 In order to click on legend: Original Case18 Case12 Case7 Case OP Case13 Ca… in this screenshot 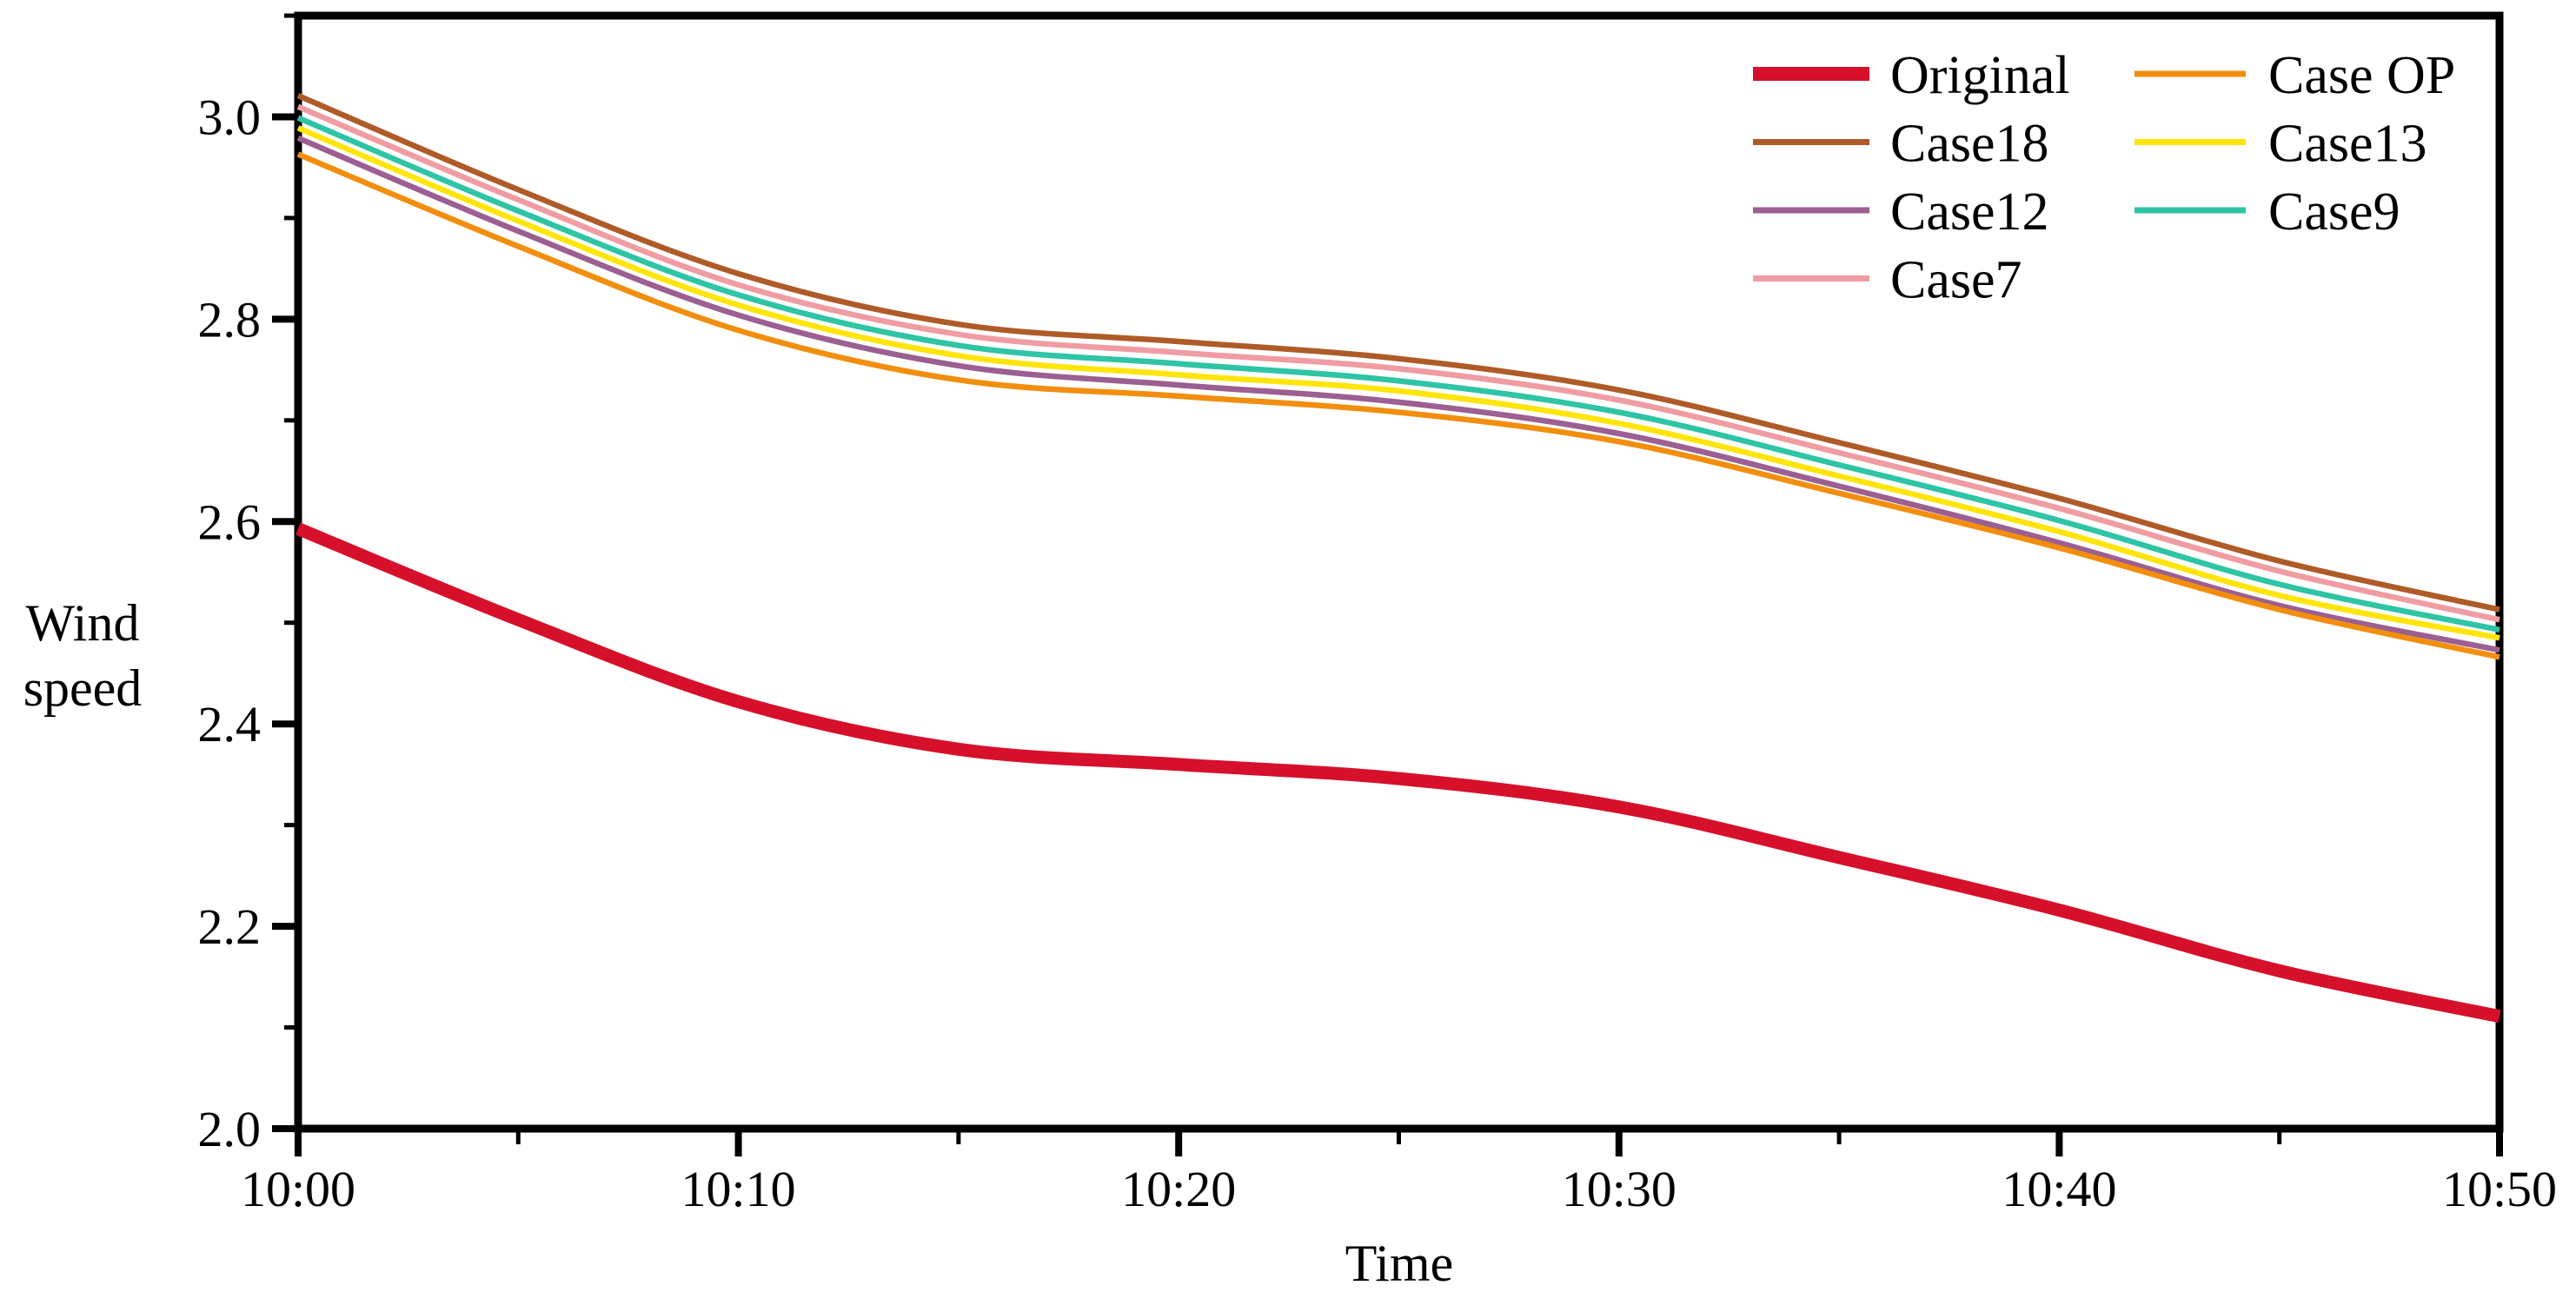, I will do `click(2104, 178)`.